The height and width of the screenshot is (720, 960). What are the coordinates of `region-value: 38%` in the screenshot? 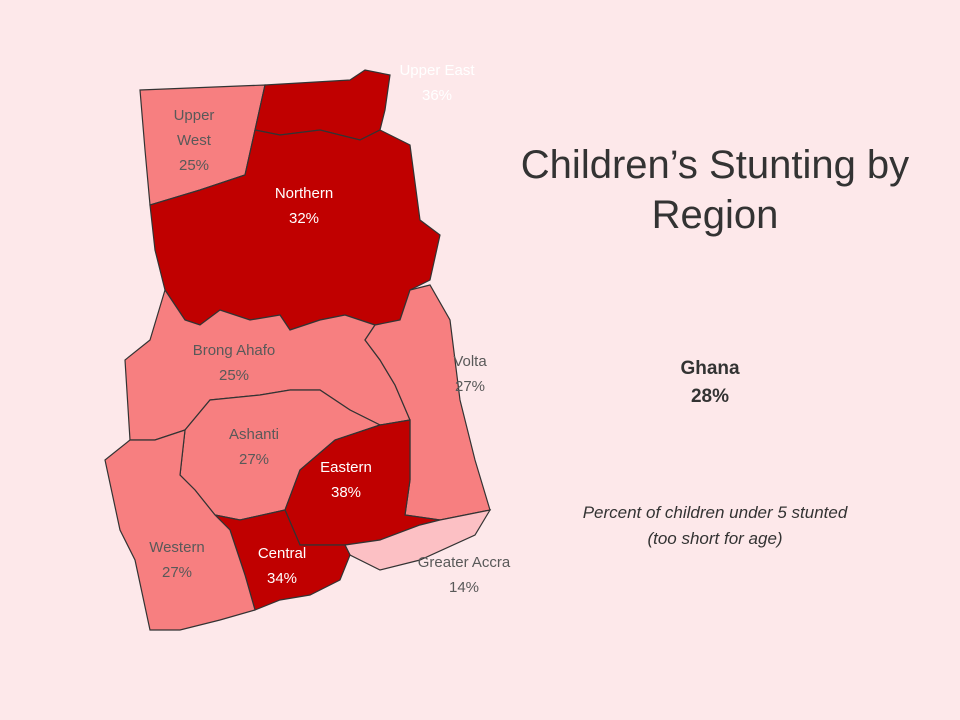 It's located at (346, 492).